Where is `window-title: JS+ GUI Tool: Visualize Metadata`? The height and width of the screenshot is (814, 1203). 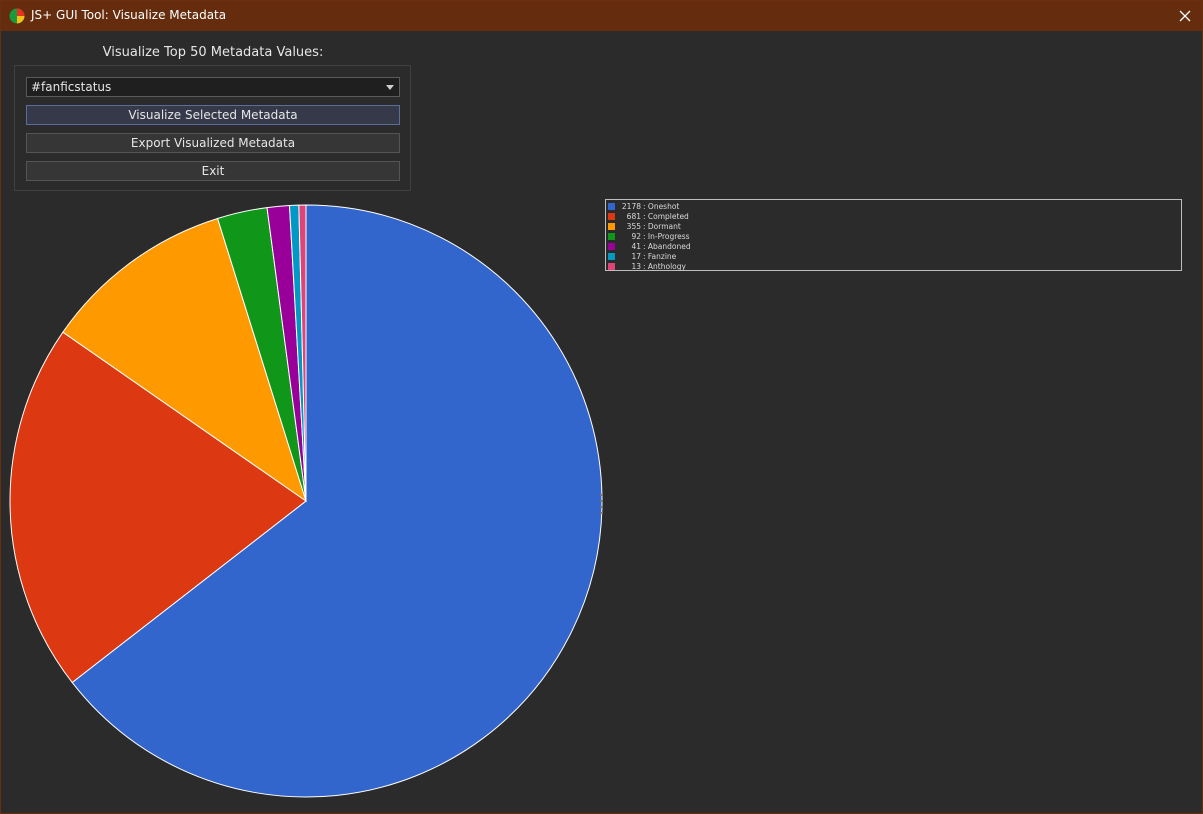
window-title: JS+ GUI Tool: Visualize Metadata is located at coordinates (129, 15).